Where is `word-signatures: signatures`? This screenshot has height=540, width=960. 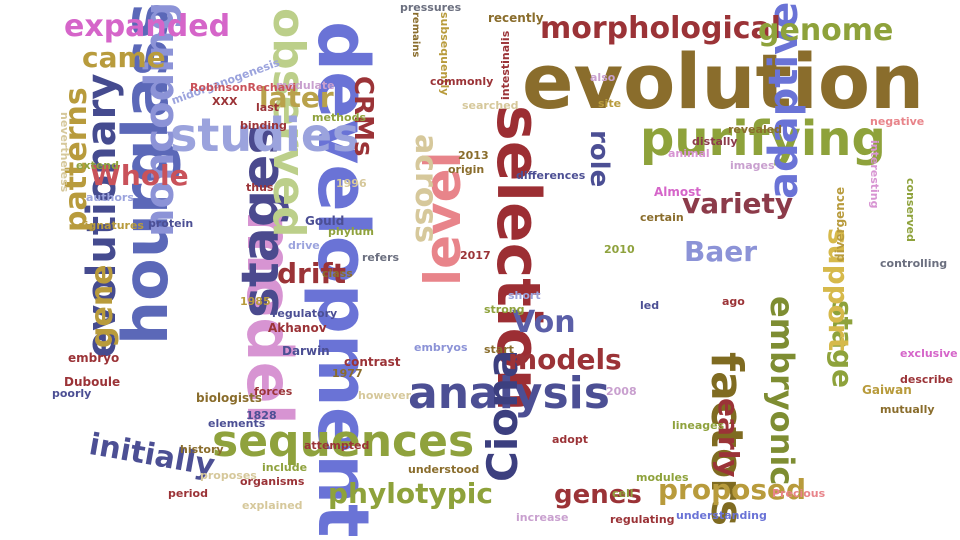 word-signatures: signatures is located at coordinates (111, 225).